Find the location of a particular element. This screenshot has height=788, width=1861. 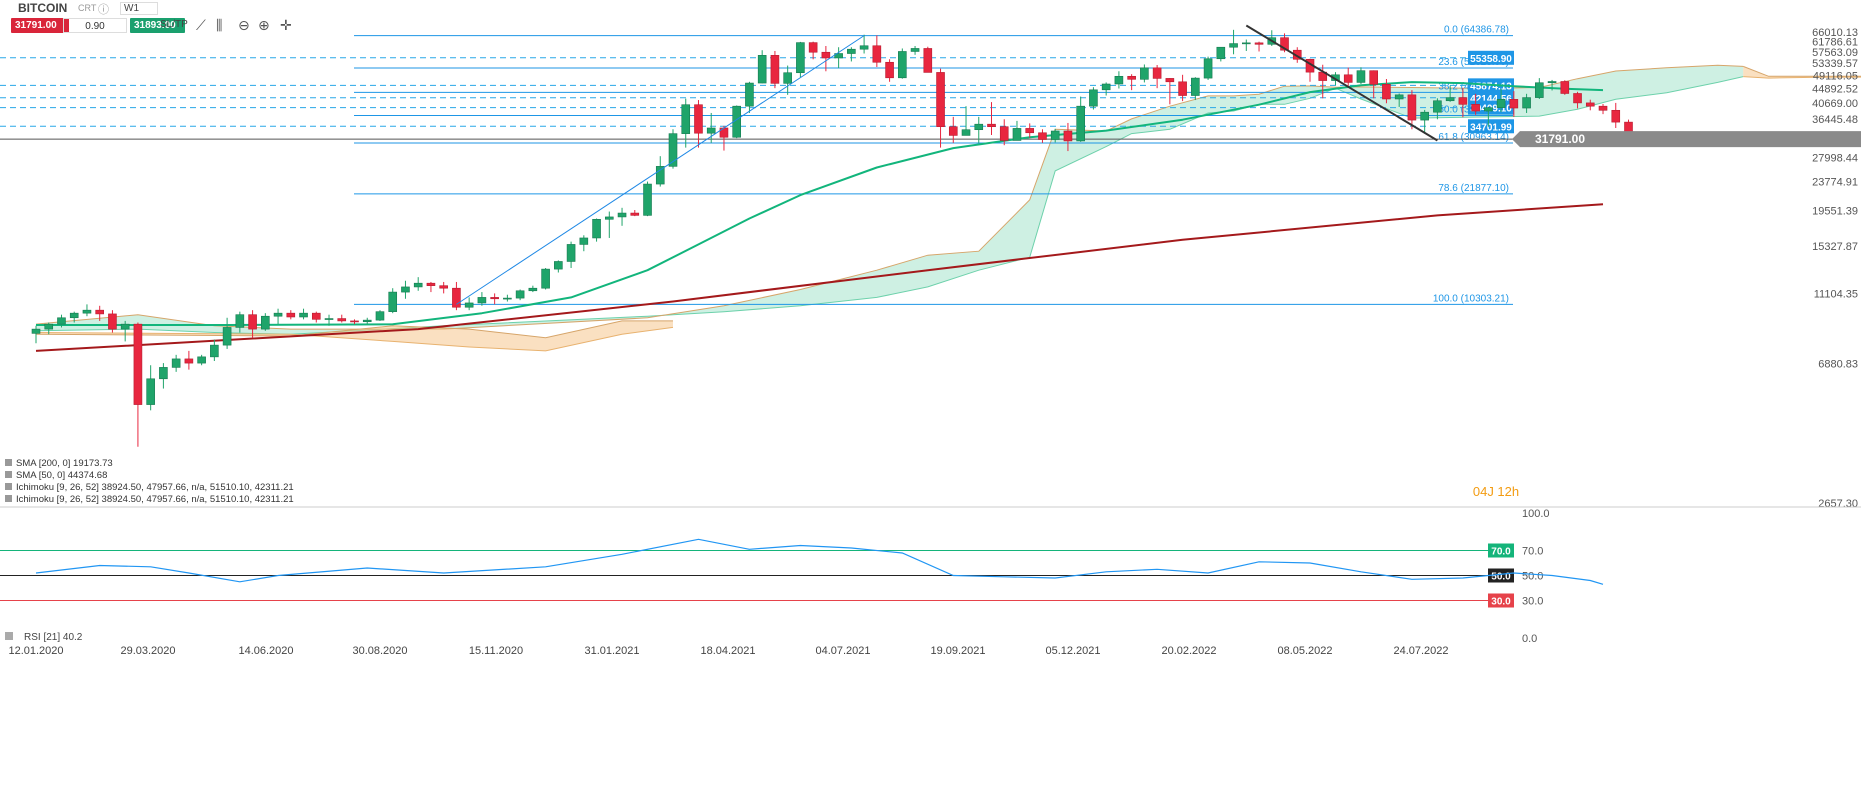

price-level-tag is located at coordinates (1491, 57).